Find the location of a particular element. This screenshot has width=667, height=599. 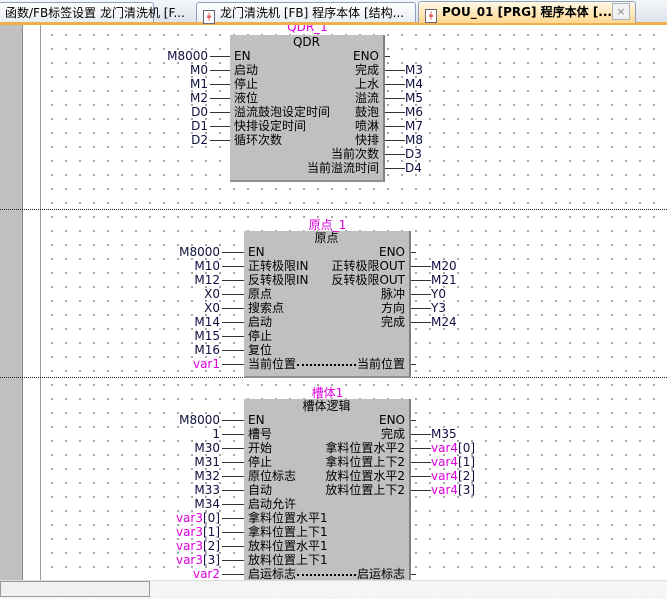

variable-label: var3[1] is located at coordinates (198, 532).